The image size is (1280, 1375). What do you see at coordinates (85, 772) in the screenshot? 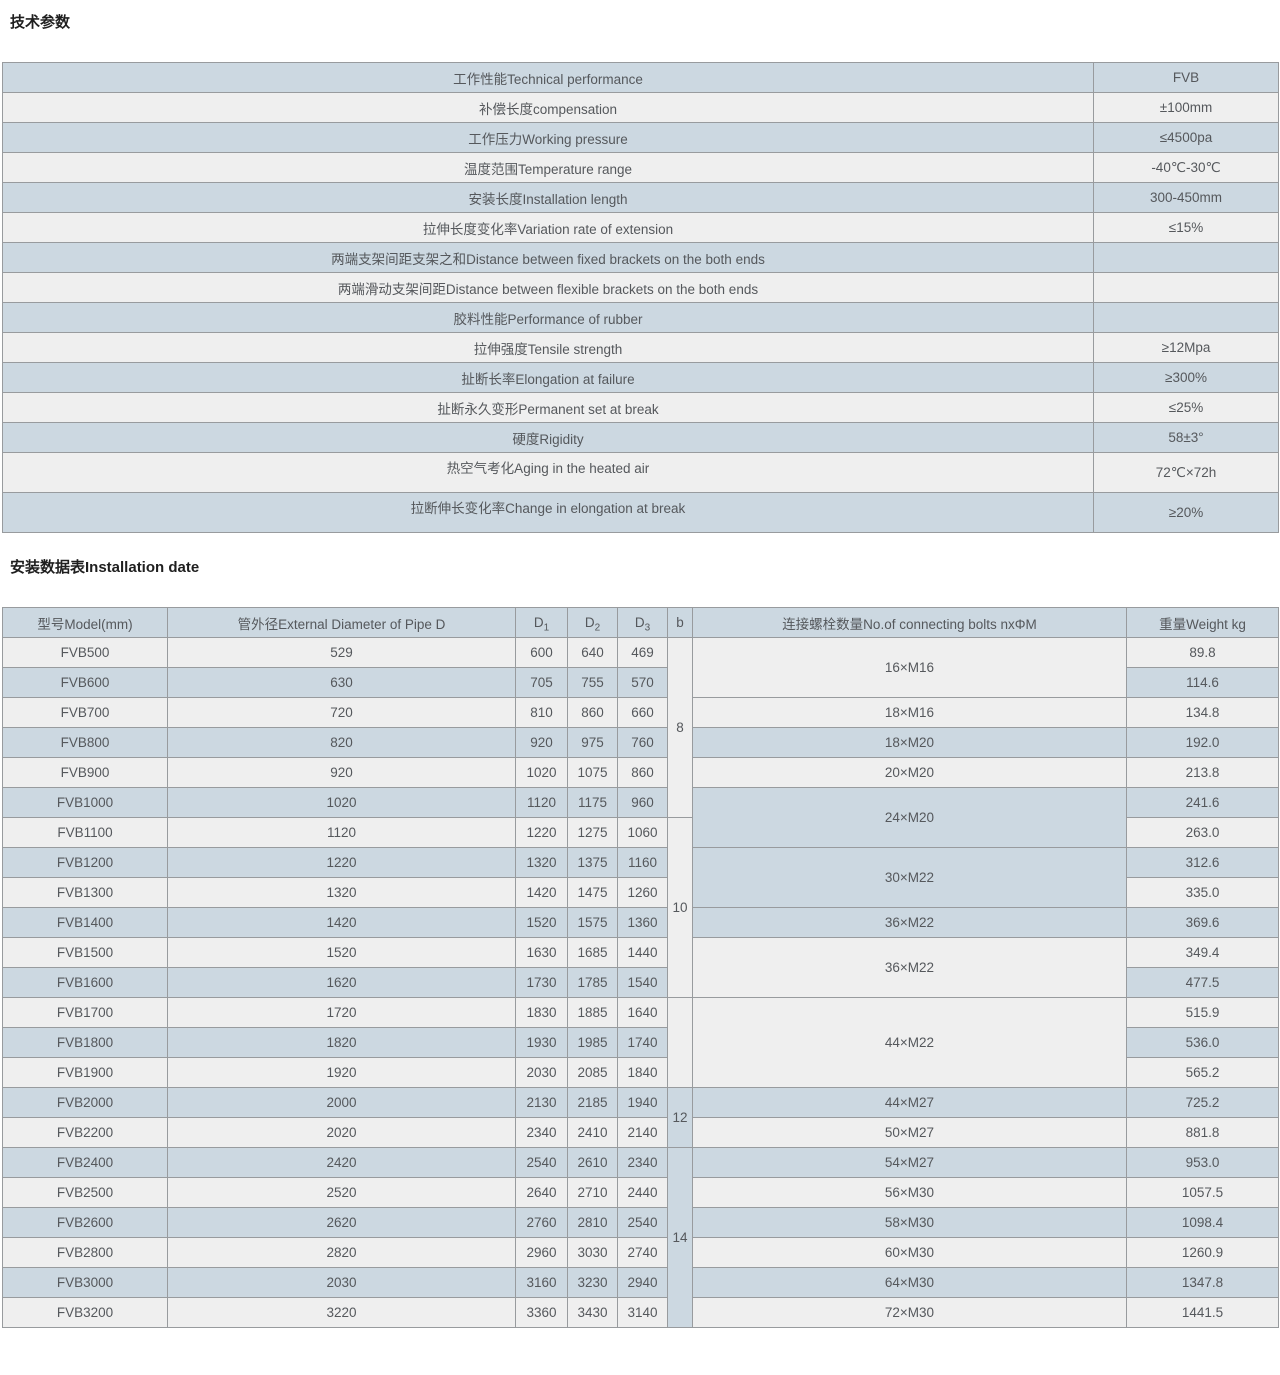
I see `model-cell: FVB900` at bounding box center [85, 772].